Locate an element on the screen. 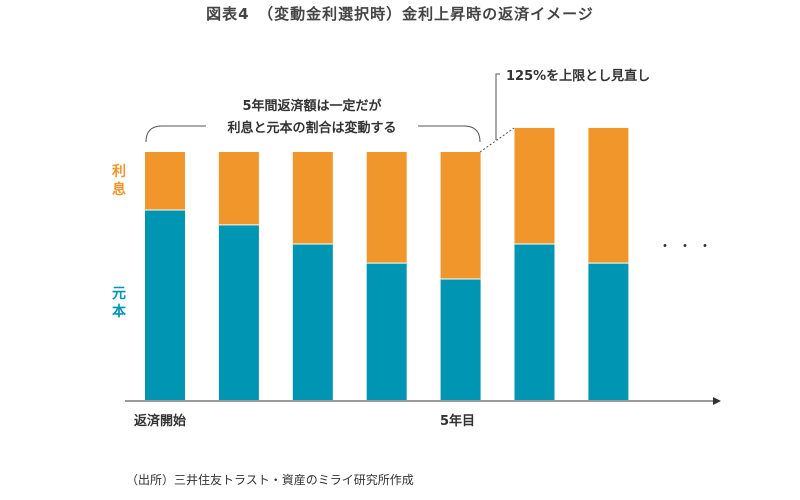 The height and width of the screenshot is (500, 800). x-axis-arrow-icon is located at coordinates (717, 401).